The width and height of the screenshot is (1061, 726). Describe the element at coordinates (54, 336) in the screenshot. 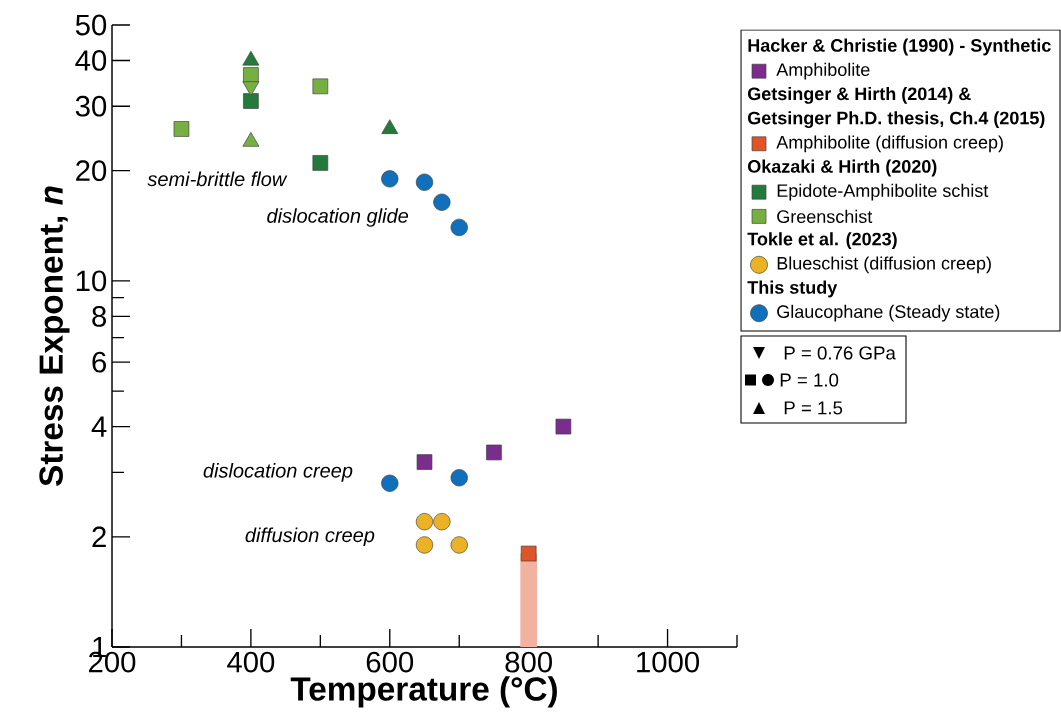

I see `y-axis-title: Stress Exponent, n` at that location.